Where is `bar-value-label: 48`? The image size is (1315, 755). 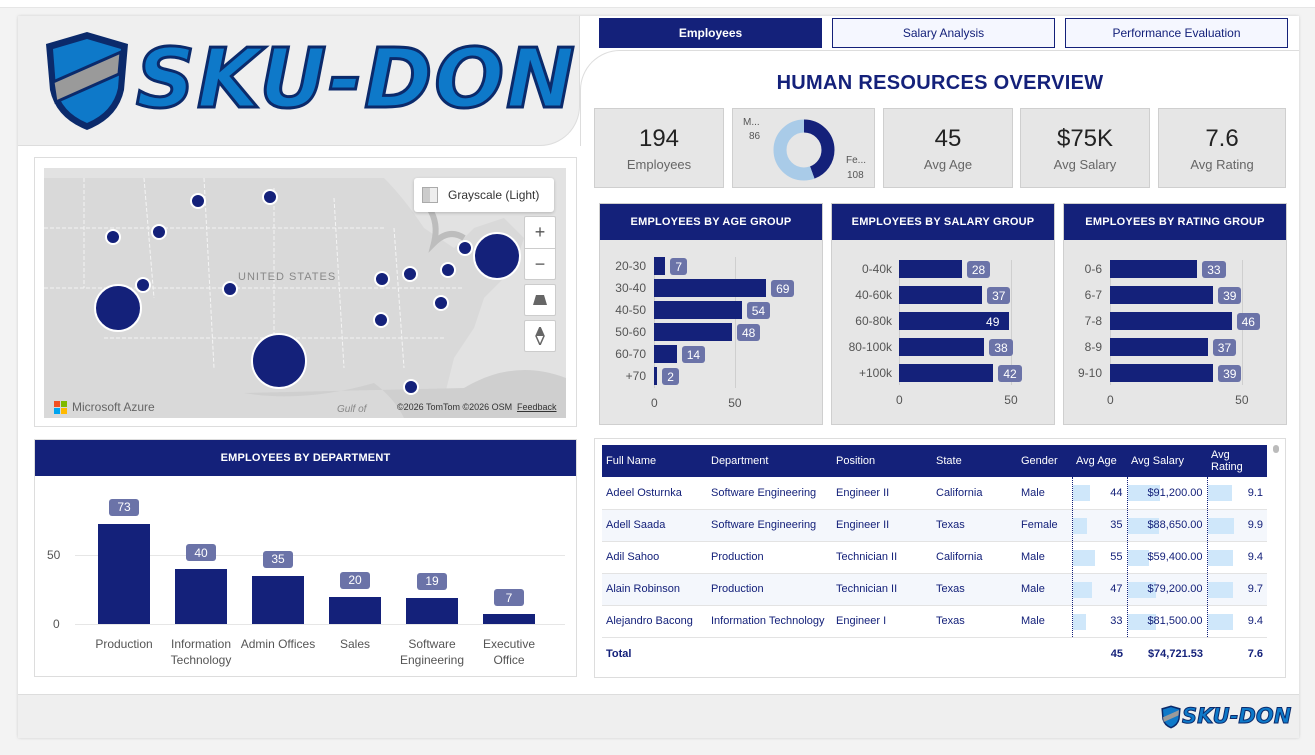
bar-value-label: 48 is located at coordinates (749, 332).